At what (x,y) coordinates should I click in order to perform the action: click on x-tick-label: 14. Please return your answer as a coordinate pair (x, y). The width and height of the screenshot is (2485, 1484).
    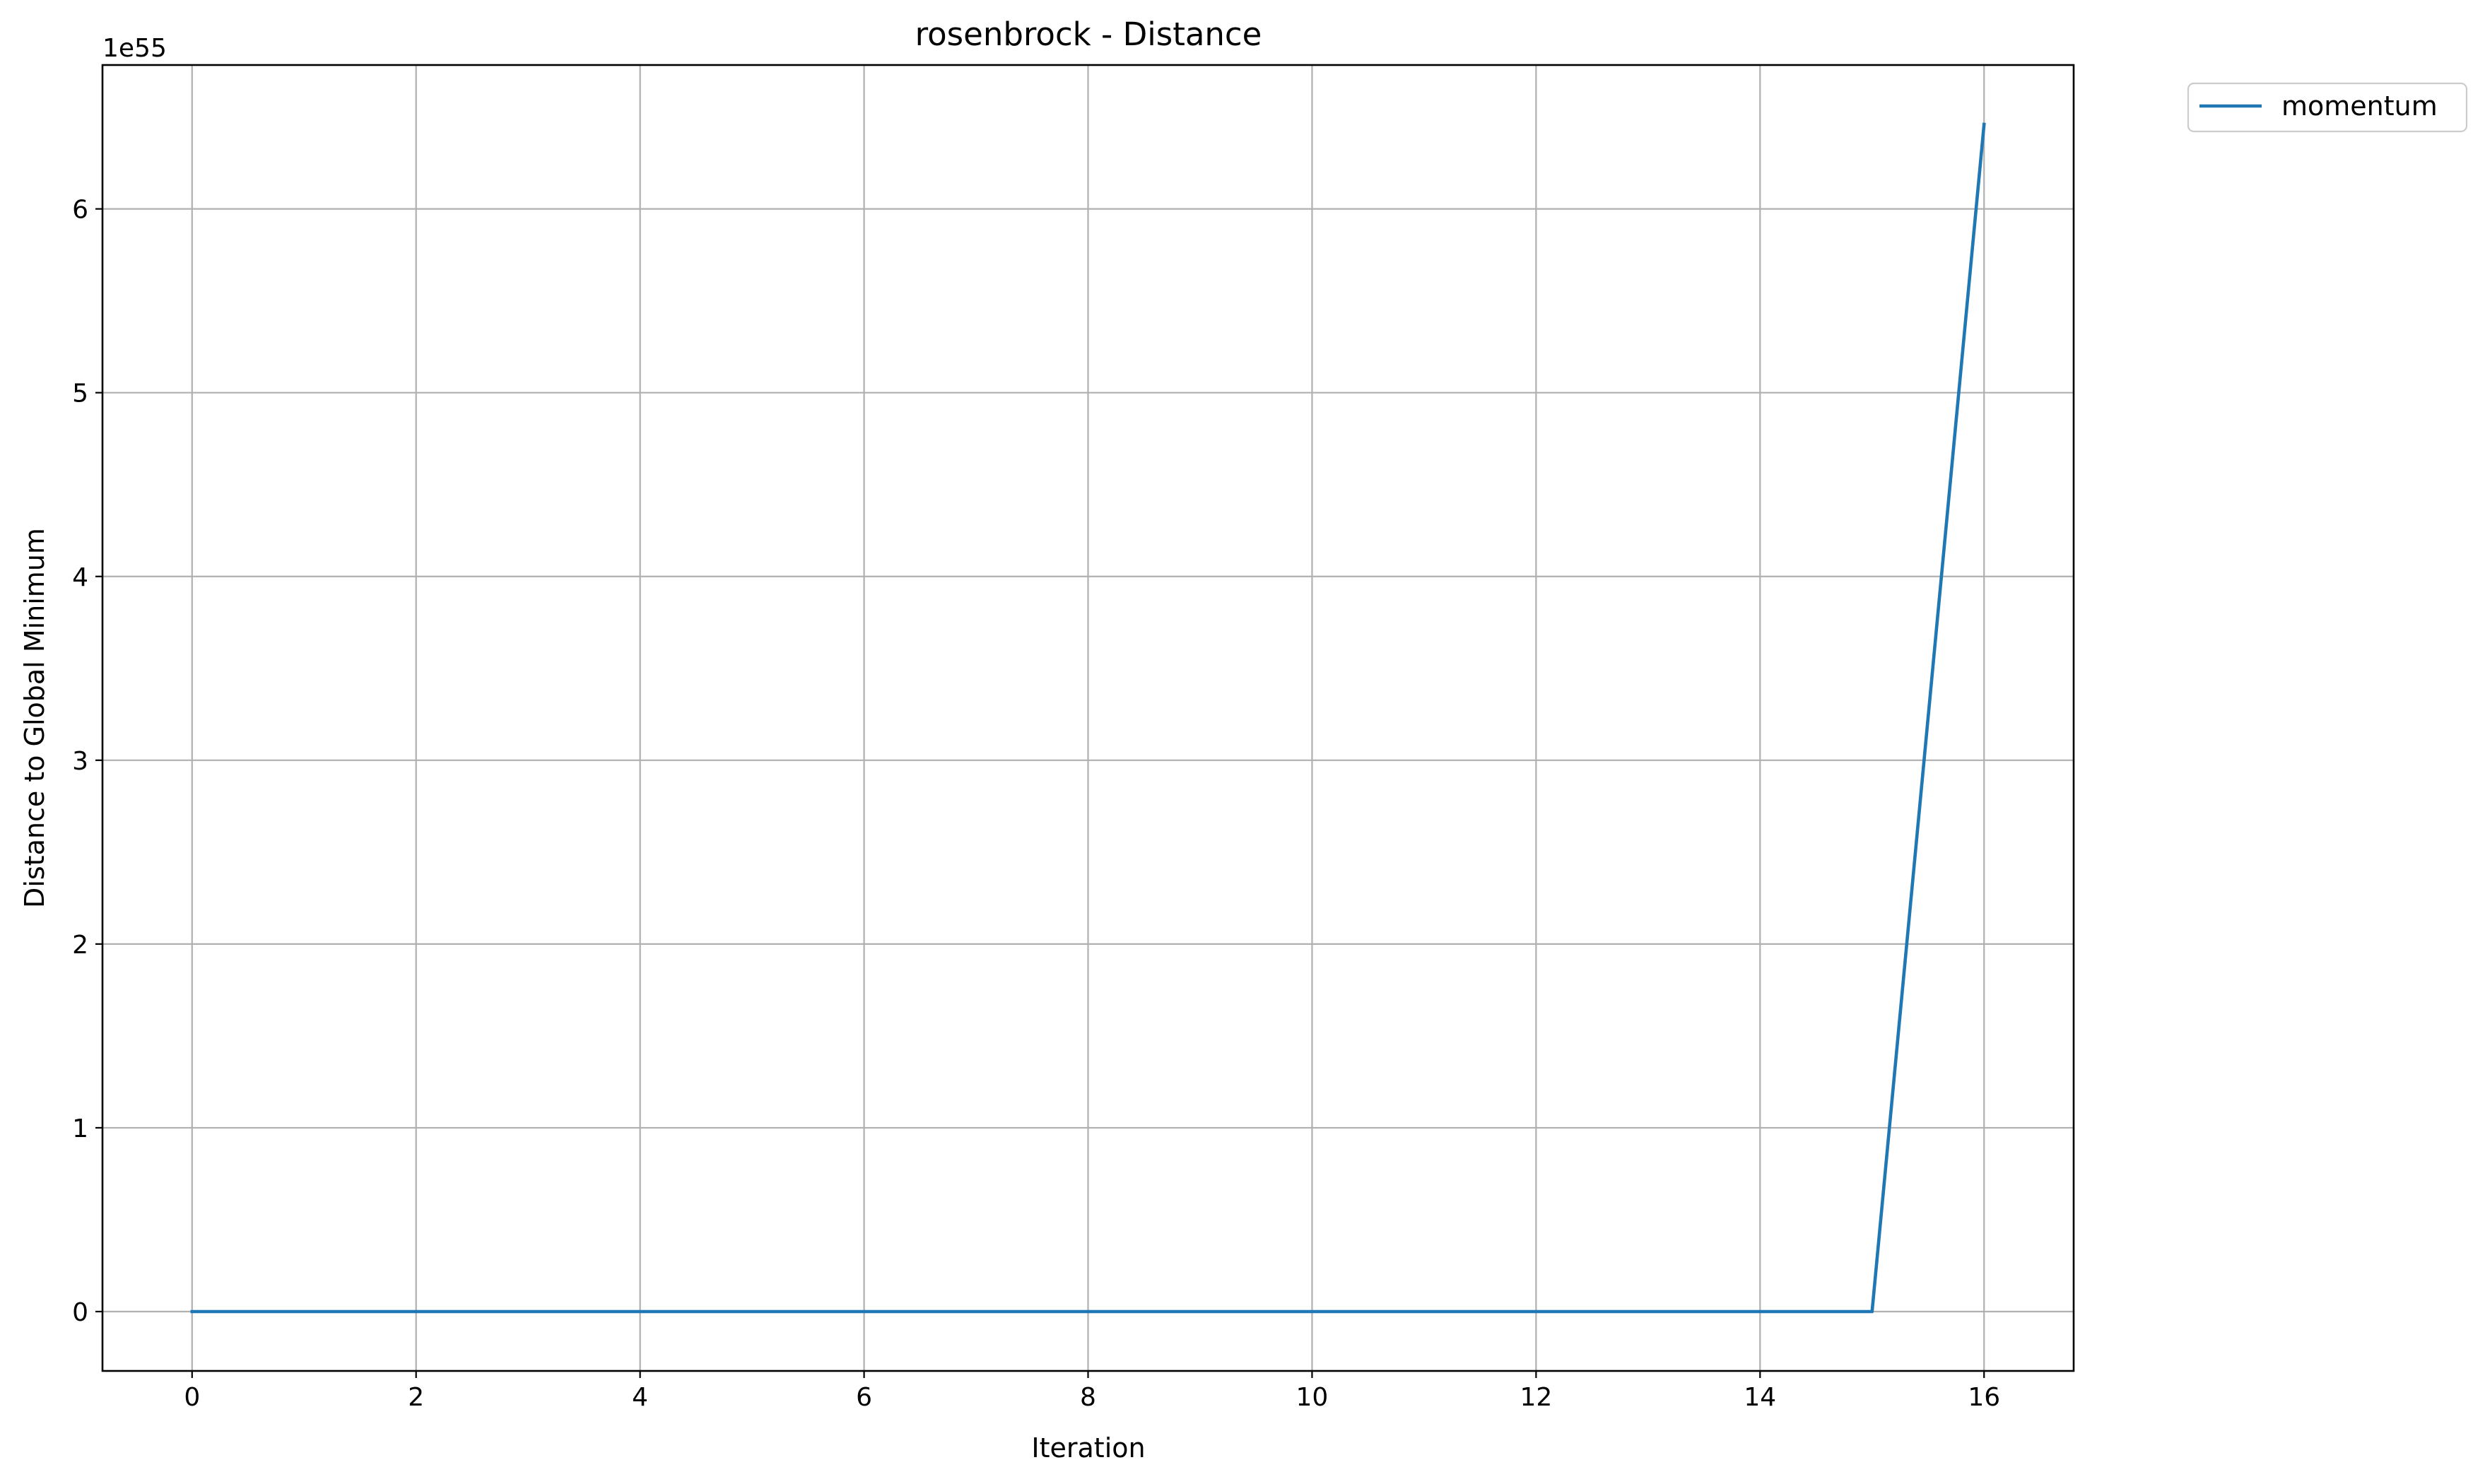
    Looking at the image, I should click on (1760, 1397).